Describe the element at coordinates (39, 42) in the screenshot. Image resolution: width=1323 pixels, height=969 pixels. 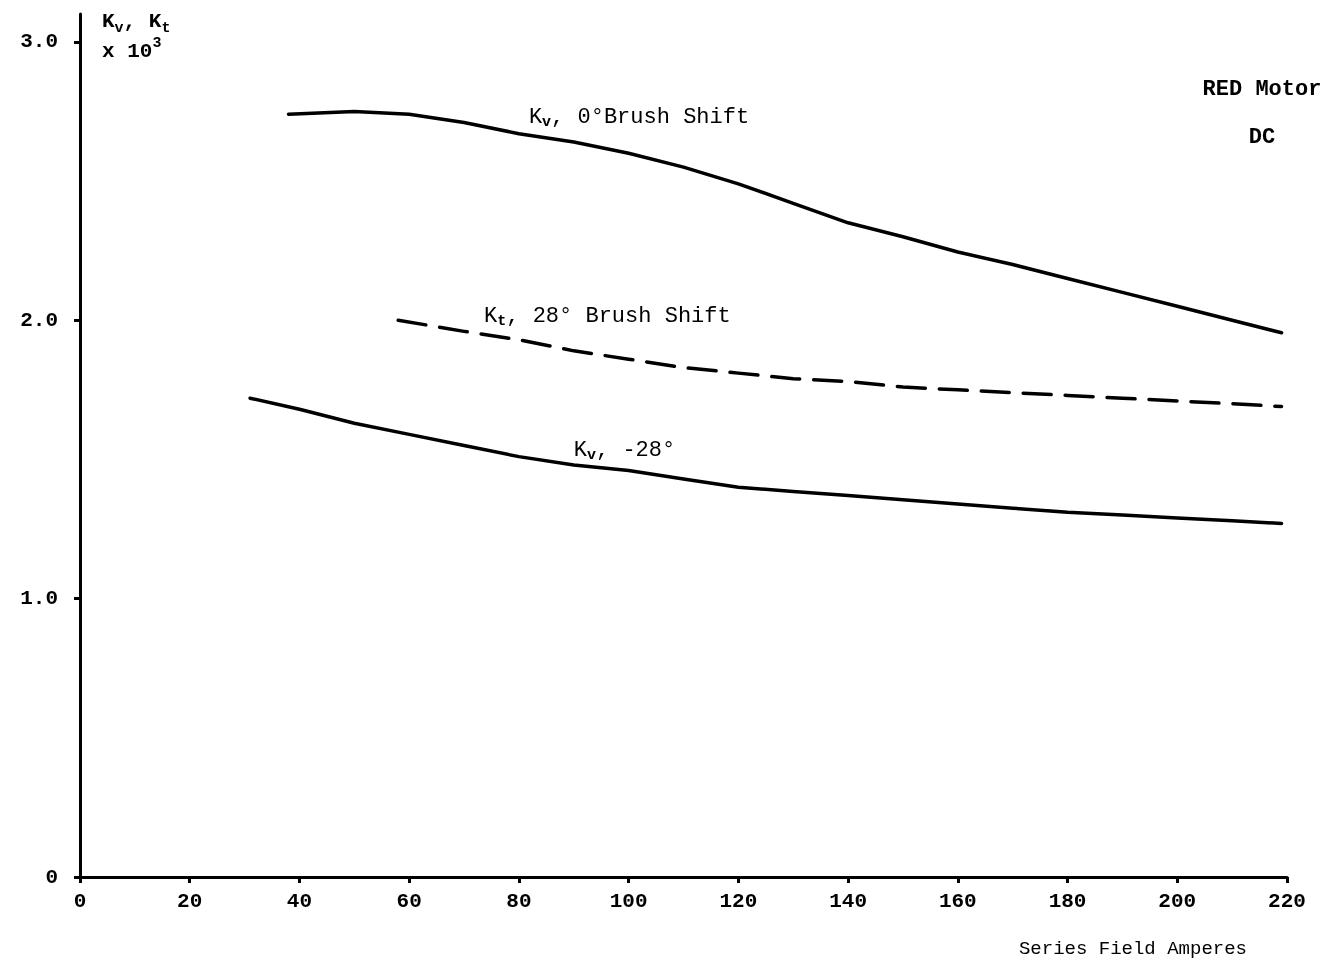
I see `y-tick-label: 3.0` at that location.